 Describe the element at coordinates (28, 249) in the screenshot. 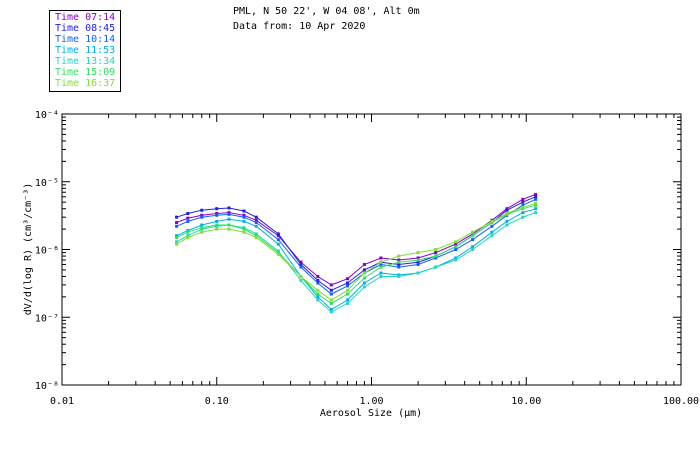

I see `y-axis-label: dV/d(log R) (cm³/cm⁻³)` at that location.